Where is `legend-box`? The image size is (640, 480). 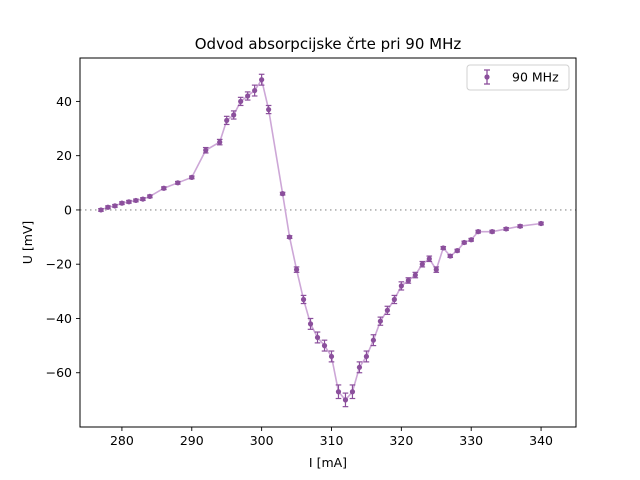
legend-box is located at coordinates (518, 77).